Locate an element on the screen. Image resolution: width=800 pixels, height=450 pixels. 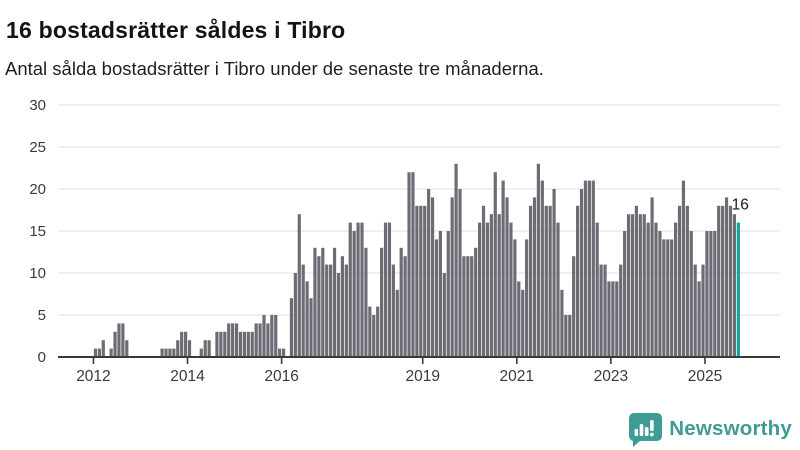
y-axis-label: 25 is located at coordinates (37, 147).